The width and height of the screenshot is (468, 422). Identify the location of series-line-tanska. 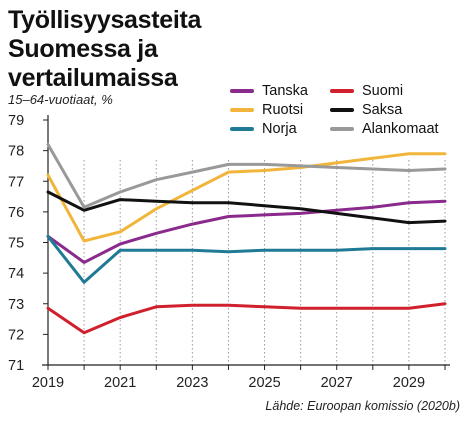
(246, 231).